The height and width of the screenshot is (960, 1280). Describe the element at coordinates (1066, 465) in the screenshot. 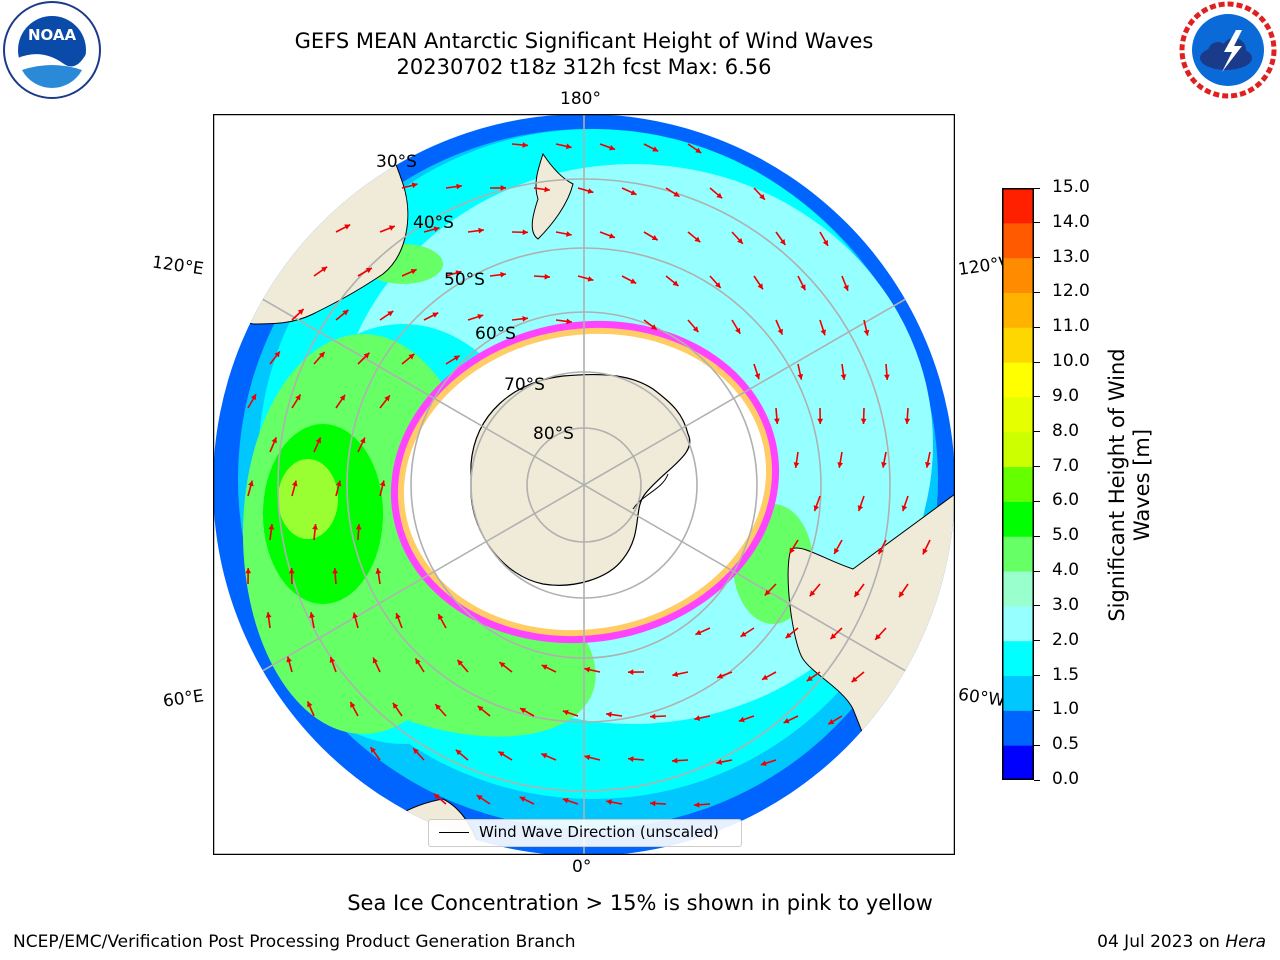

I see `colorbar-tick-label: 7.0` at that location.